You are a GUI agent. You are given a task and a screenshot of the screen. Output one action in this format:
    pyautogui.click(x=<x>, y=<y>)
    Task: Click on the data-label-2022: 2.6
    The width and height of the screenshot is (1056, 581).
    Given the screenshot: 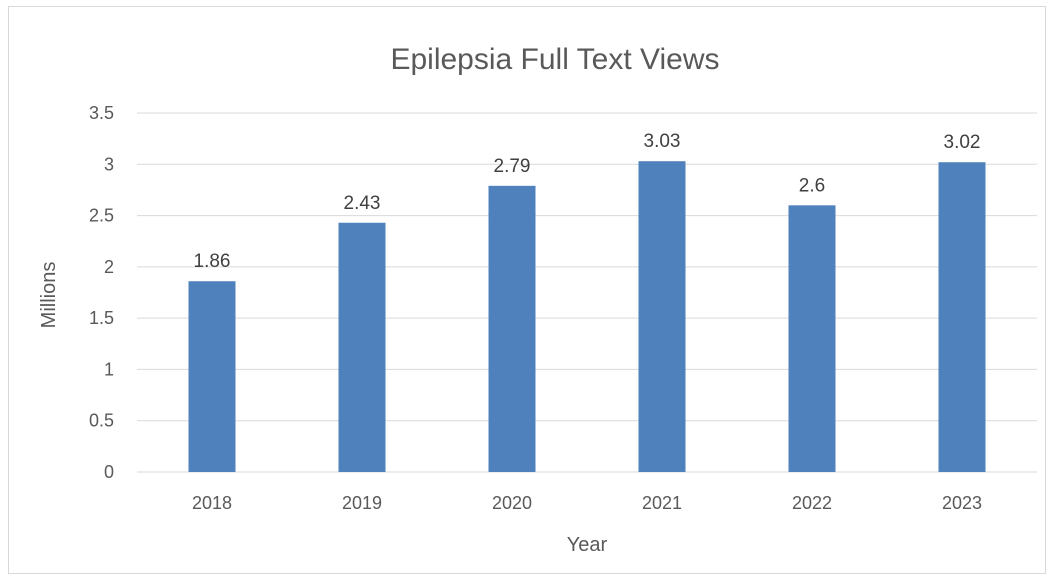 What is the action you would take?
    pyautogui.click(x=812, y=185)
    